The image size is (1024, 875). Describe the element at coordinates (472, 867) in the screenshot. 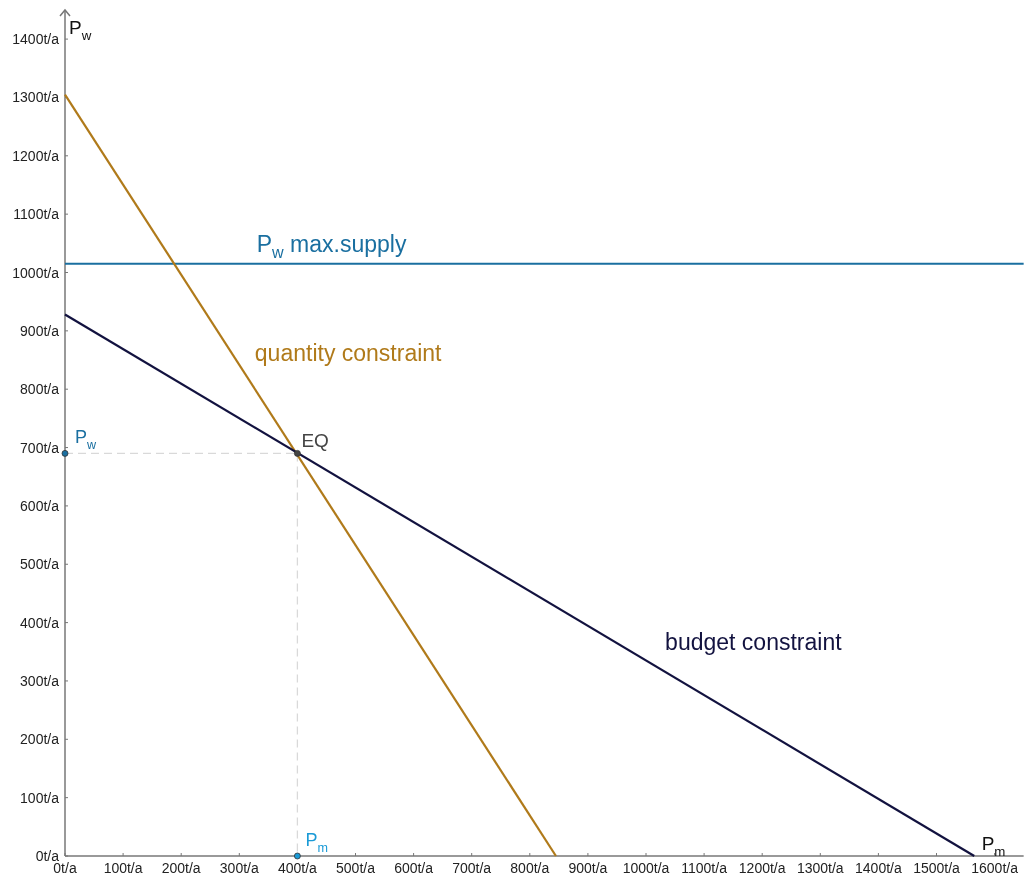

I see `x-tick-label: 700t/a` at that location.